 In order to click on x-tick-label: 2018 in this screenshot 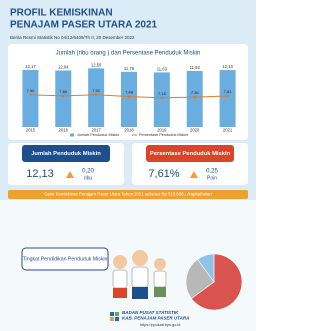, I will do `click(129, 130)`.